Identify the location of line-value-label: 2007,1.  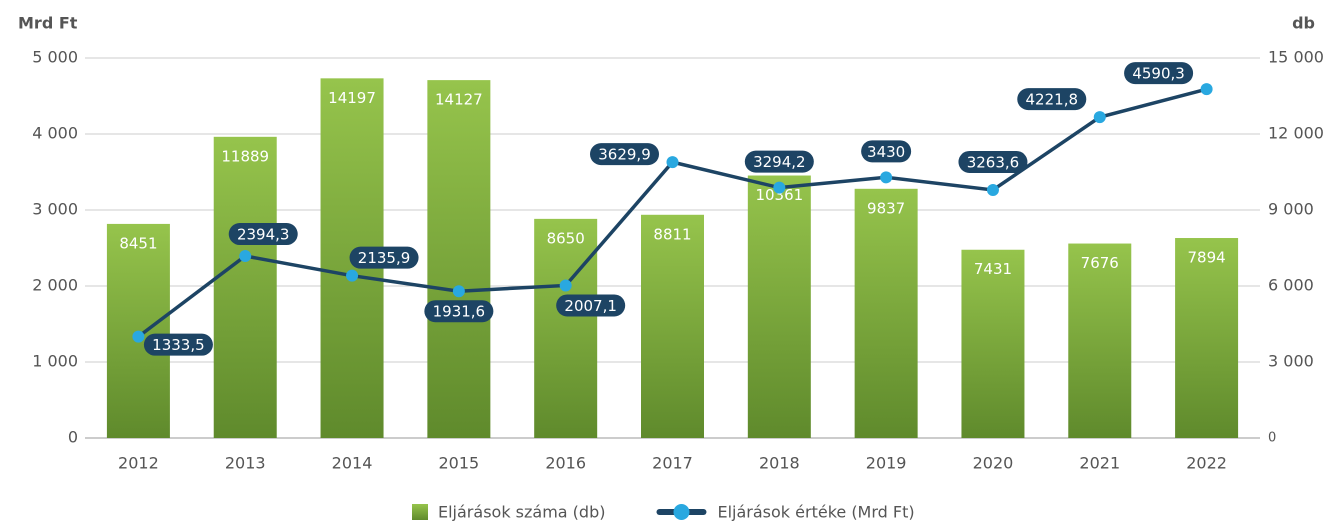
(590, 306).